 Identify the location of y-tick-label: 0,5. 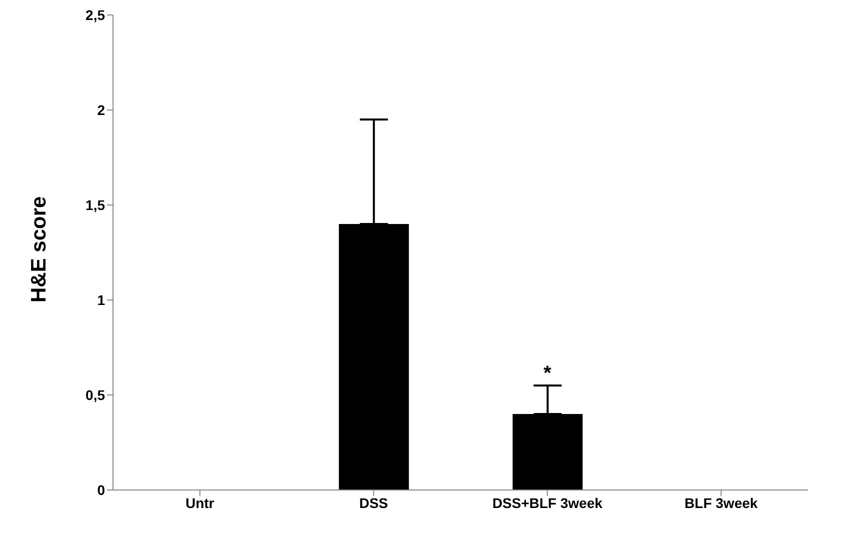
(96, 394).